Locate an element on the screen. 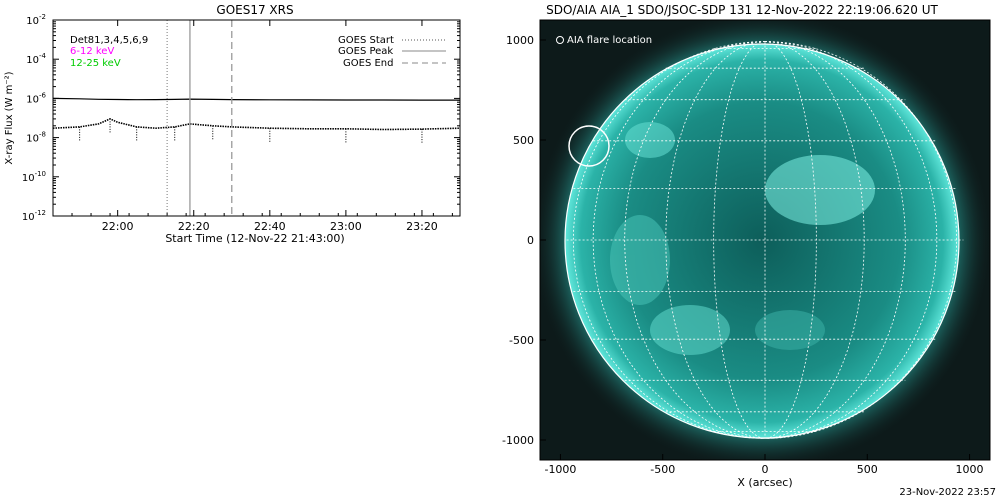 The height and width of the screenshot is (500, 1000). goes-ytick-label: 10⁻² is located at coordinates (36, 20).